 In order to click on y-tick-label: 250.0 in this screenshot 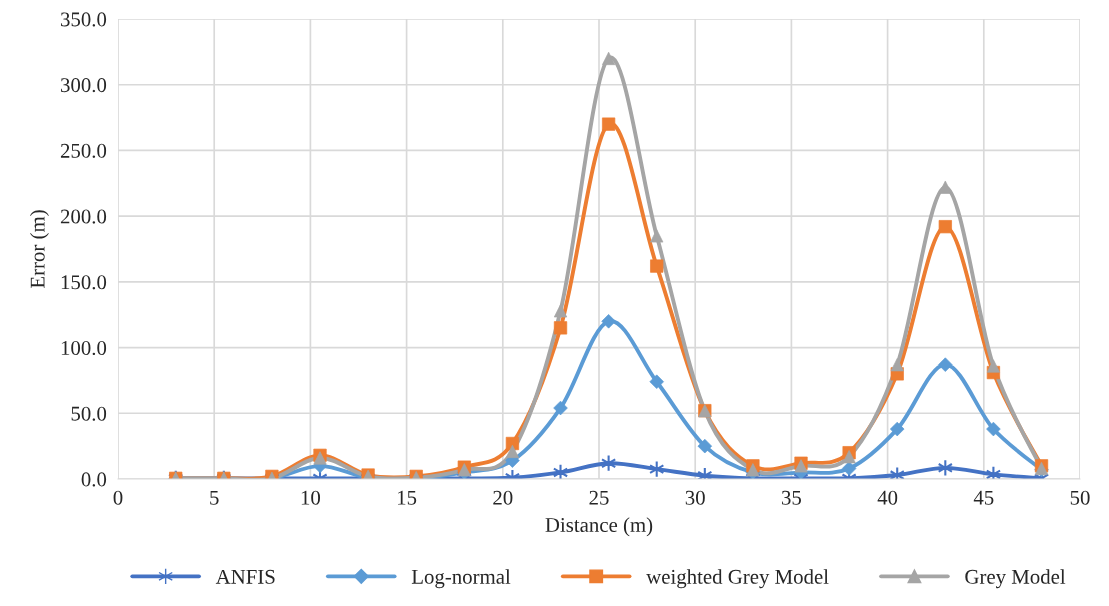, I will do `click(83, 150)`.